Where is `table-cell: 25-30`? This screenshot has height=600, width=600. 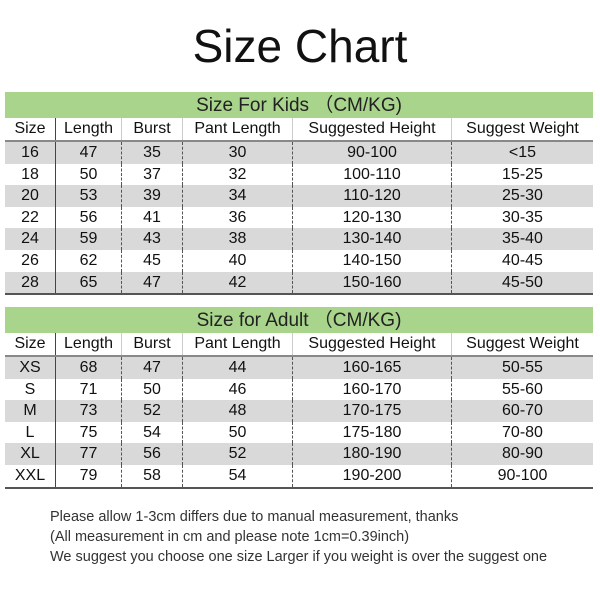
table-cell: 25-30 is located at coordinates (522, 196).